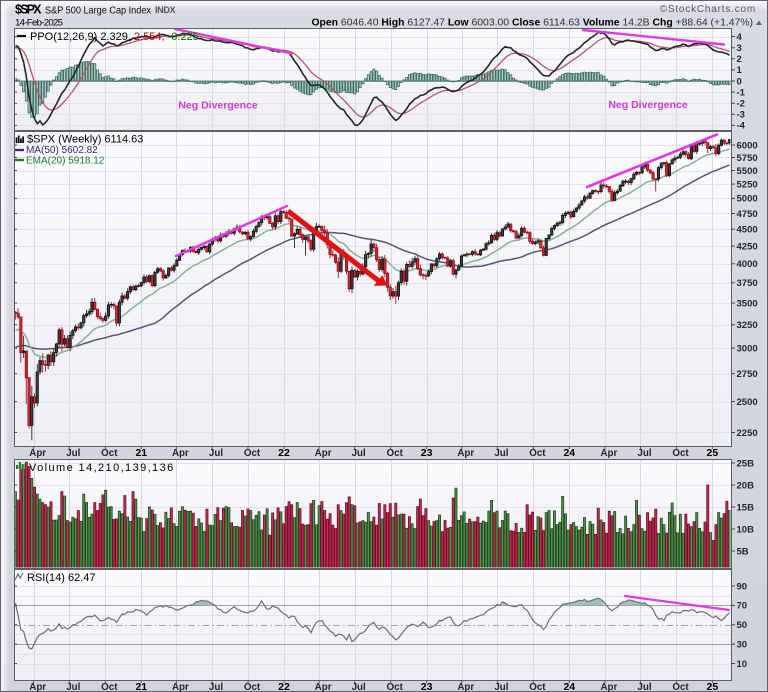 This screenshot has width=768, height=692. I want to click on svg-text: RSI(14) 62.47, so click(61, 578).